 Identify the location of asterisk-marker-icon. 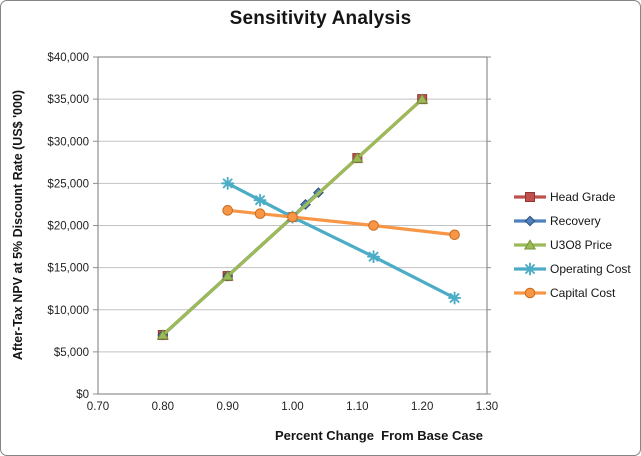
(530, 268).